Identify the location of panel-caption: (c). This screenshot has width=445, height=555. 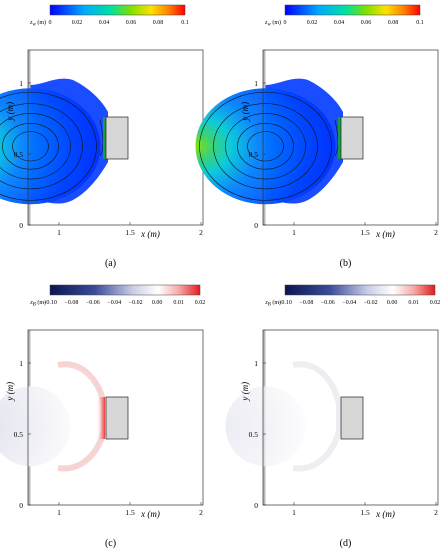
(110, 543).